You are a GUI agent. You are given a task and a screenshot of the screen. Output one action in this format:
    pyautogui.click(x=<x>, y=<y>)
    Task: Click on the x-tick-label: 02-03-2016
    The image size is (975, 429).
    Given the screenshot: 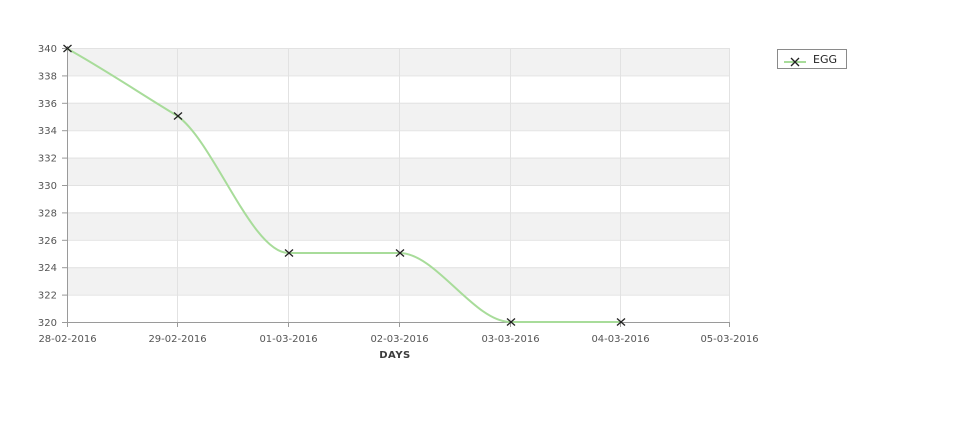 What is the action you would take?
    pyautogui.click(x=399, y=339)
    